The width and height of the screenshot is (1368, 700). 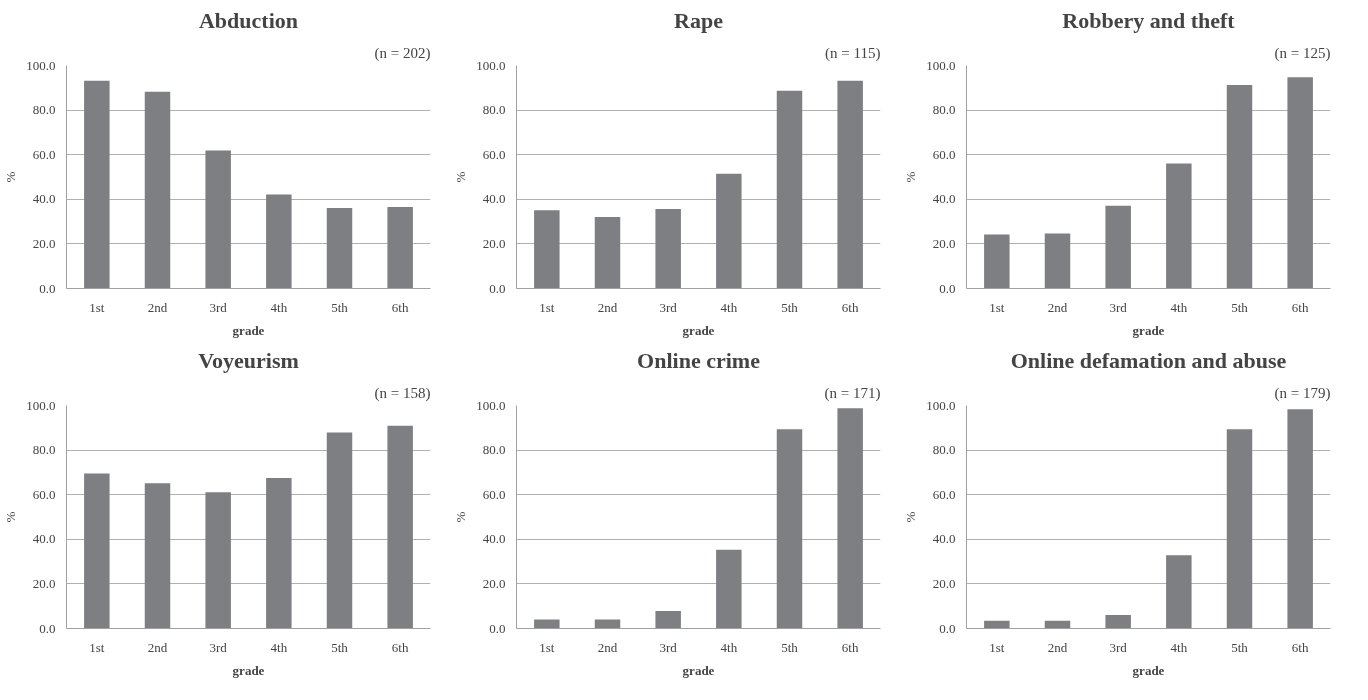 What do you see at coordinates (402, 393) in the screenshot?
I see `chart-subtitle: (n = 158)` at bounding box center [402, 393].